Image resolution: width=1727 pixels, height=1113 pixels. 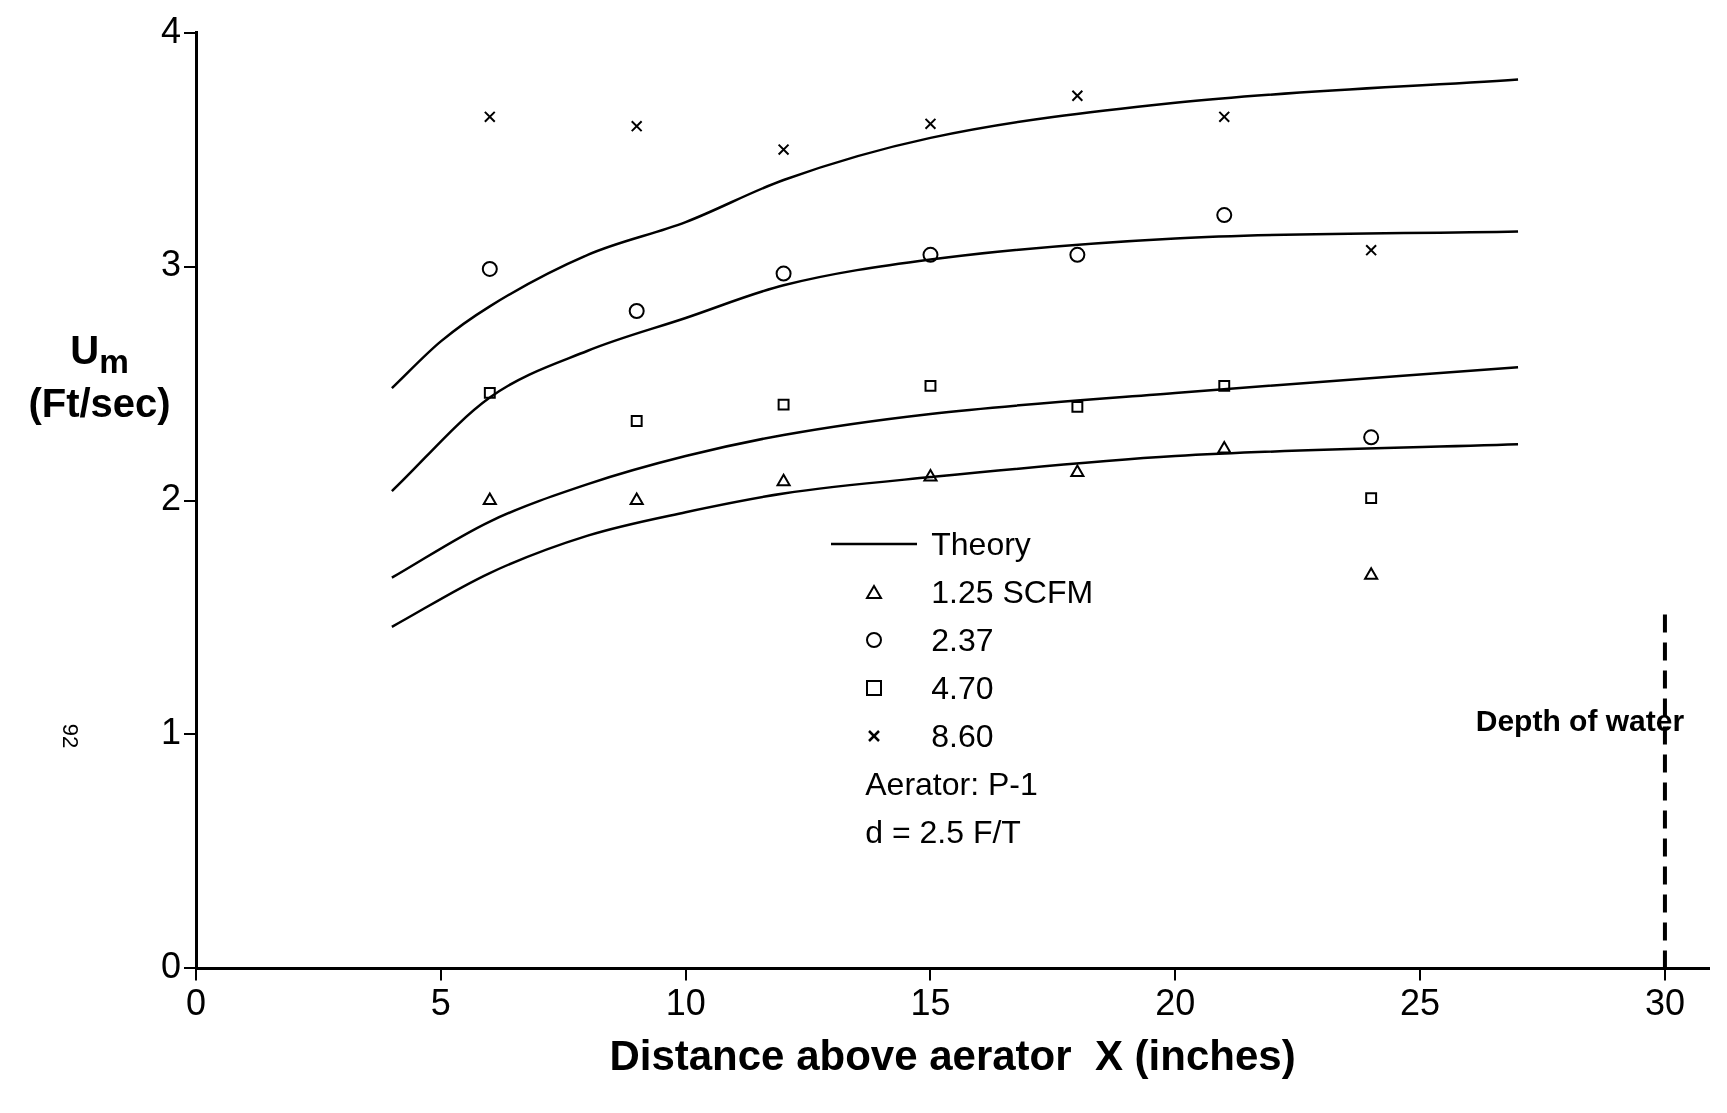 What do you see at coordinates (930, 1002) in the screenshot?
I see `x-tick-label: 15` at bounding box center [930, 1002].